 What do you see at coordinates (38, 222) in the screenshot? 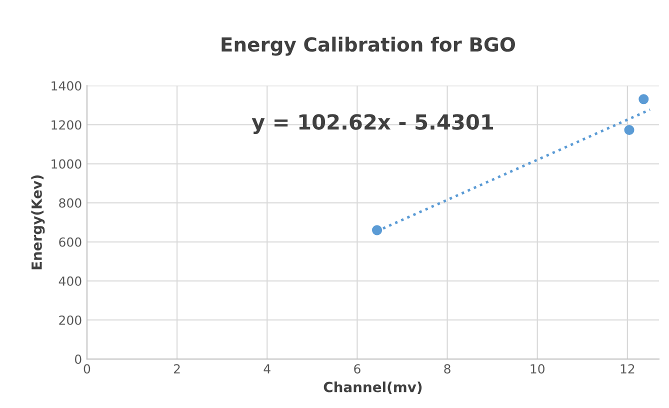
I see `y-axis-title: Energy(Kev)` at bounding box center [38, 222].